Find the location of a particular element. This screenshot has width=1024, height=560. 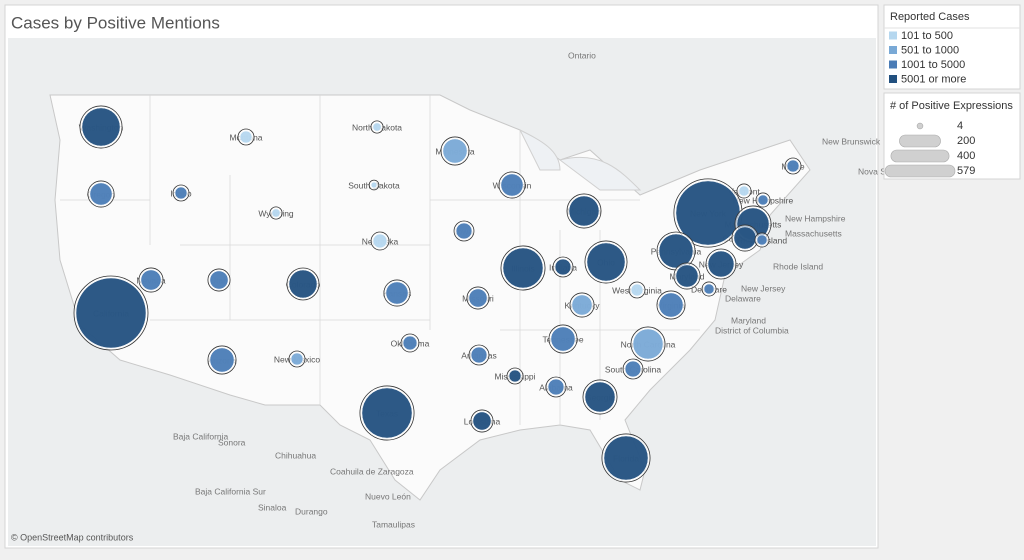

region-label: Durango is located at coordinates (311, 511).